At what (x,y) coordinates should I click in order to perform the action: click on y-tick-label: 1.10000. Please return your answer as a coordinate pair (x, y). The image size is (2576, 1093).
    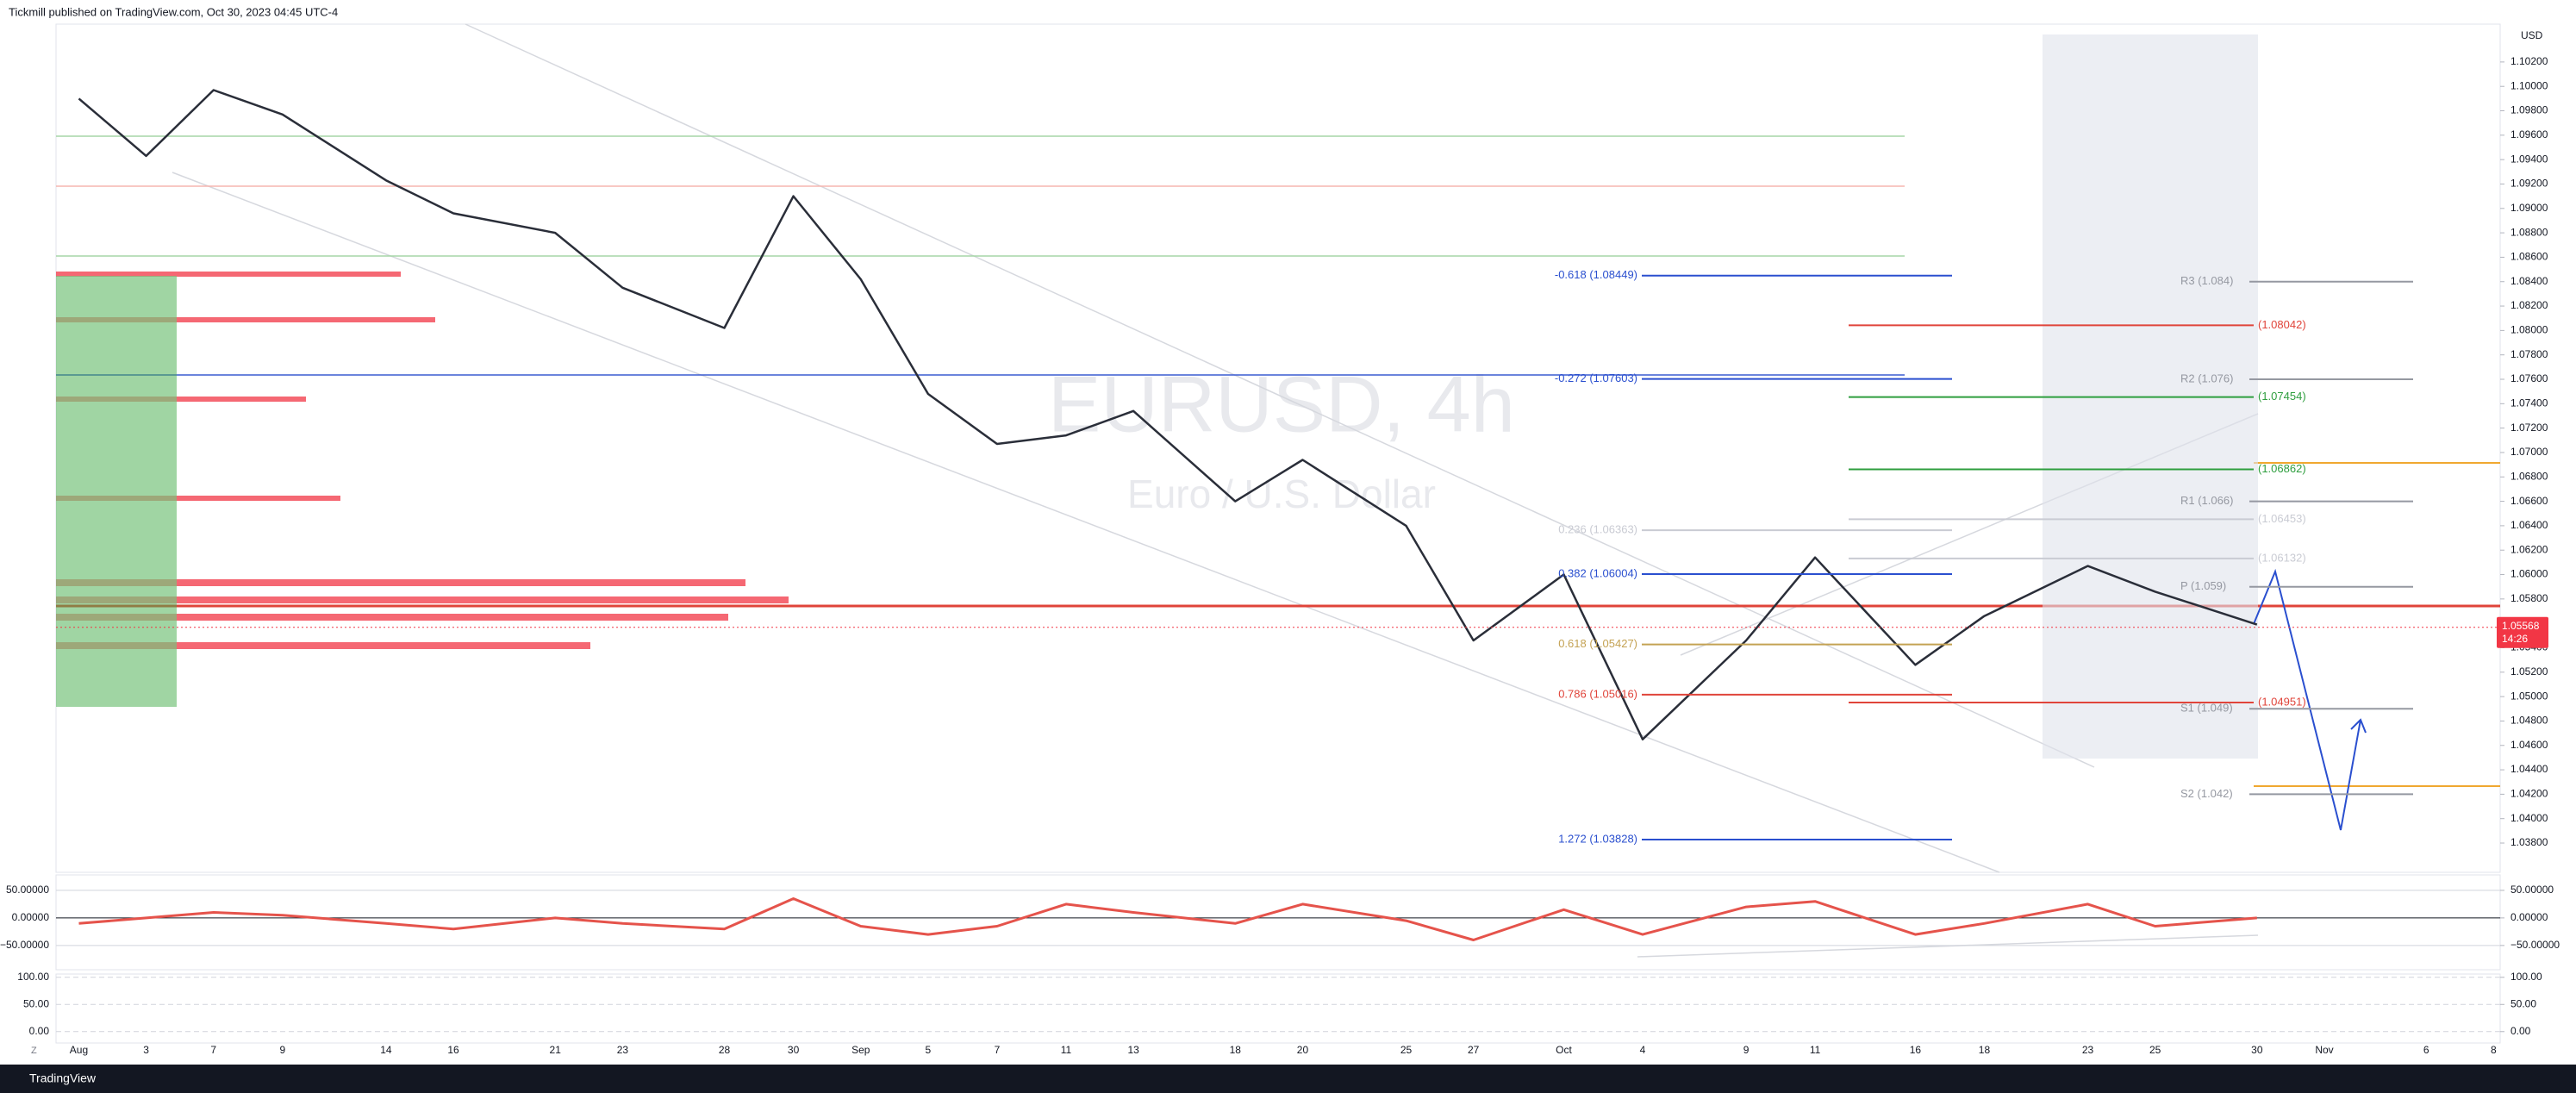
    Looking at the image, I should click on (2529, 85).